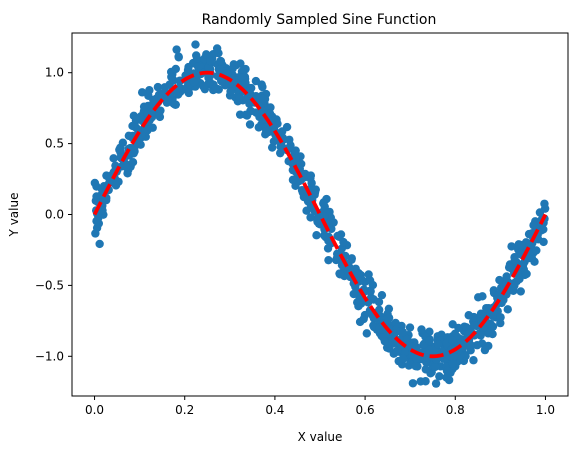  I want to click on x-tick-label: 0.2, so click(184, 410).